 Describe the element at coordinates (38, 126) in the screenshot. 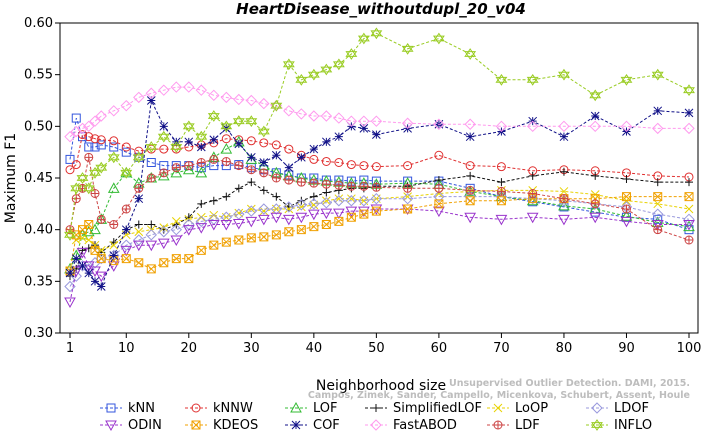

I see `y-tick-label: 0.50` at that location.